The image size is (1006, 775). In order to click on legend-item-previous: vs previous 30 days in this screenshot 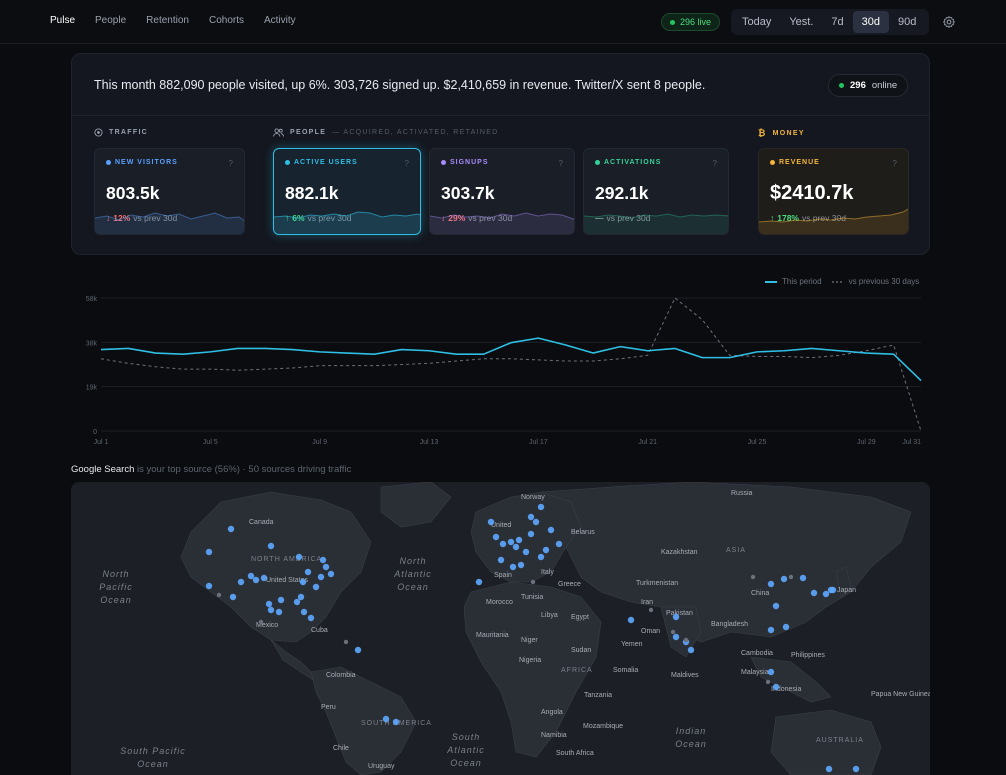, I will do `click(875, 281)`.